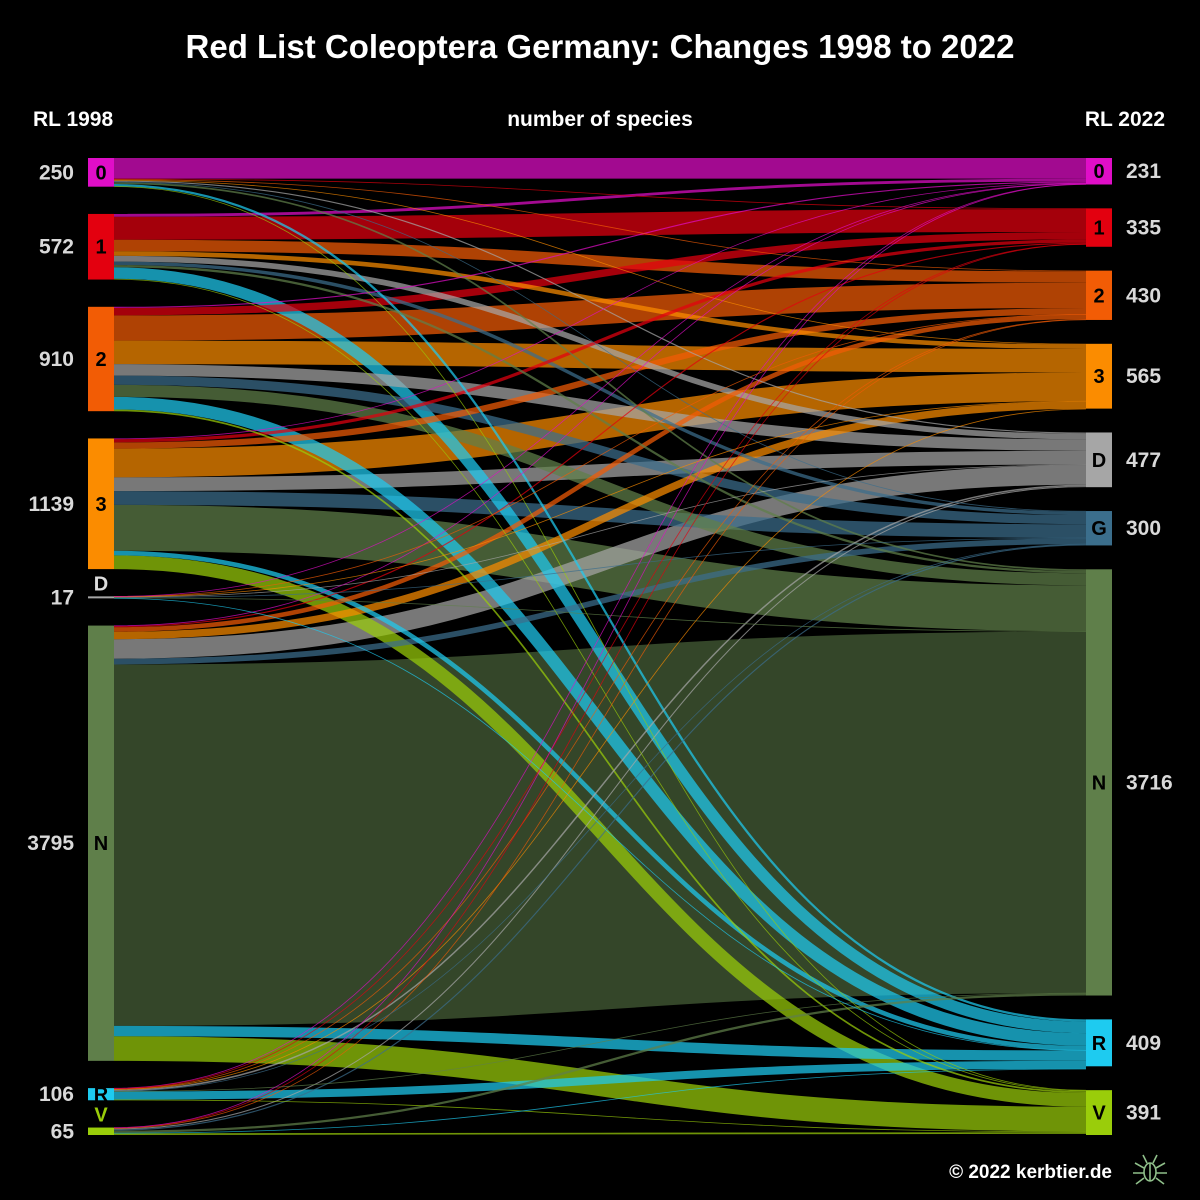  I want to click on left-node-R, so click(101, 1094).